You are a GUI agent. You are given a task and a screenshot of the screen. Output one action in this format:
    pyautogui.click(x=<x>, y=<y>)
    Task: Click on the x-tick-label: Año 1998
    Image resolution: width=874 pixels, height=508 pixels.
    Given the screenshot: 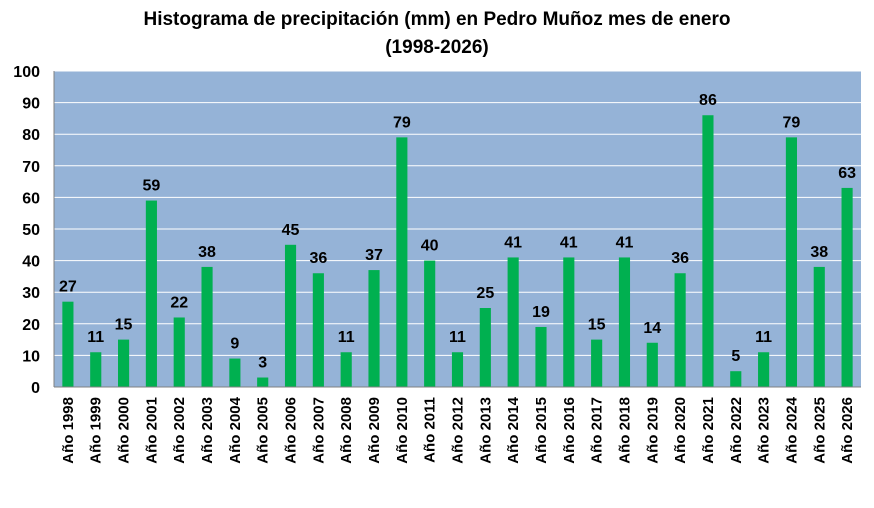 What is the action you would take?
    pyautogui.click(x=68, y=430)
    